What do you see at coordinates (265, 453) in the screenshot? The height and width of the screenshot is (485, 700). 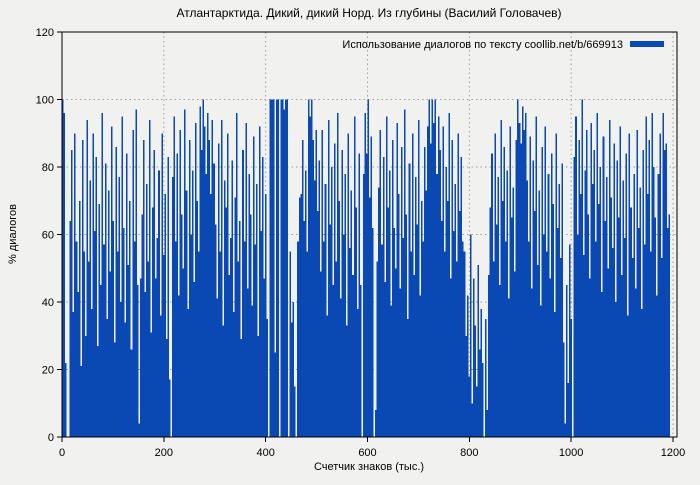 I see `x-tick-label: 400` at bounding box center [265, 453].